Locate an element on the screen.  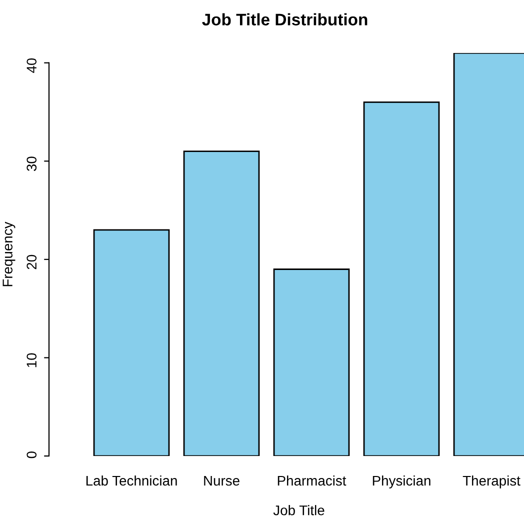
x-tick-label: Pharmacist is located at coordinates (312, 480).